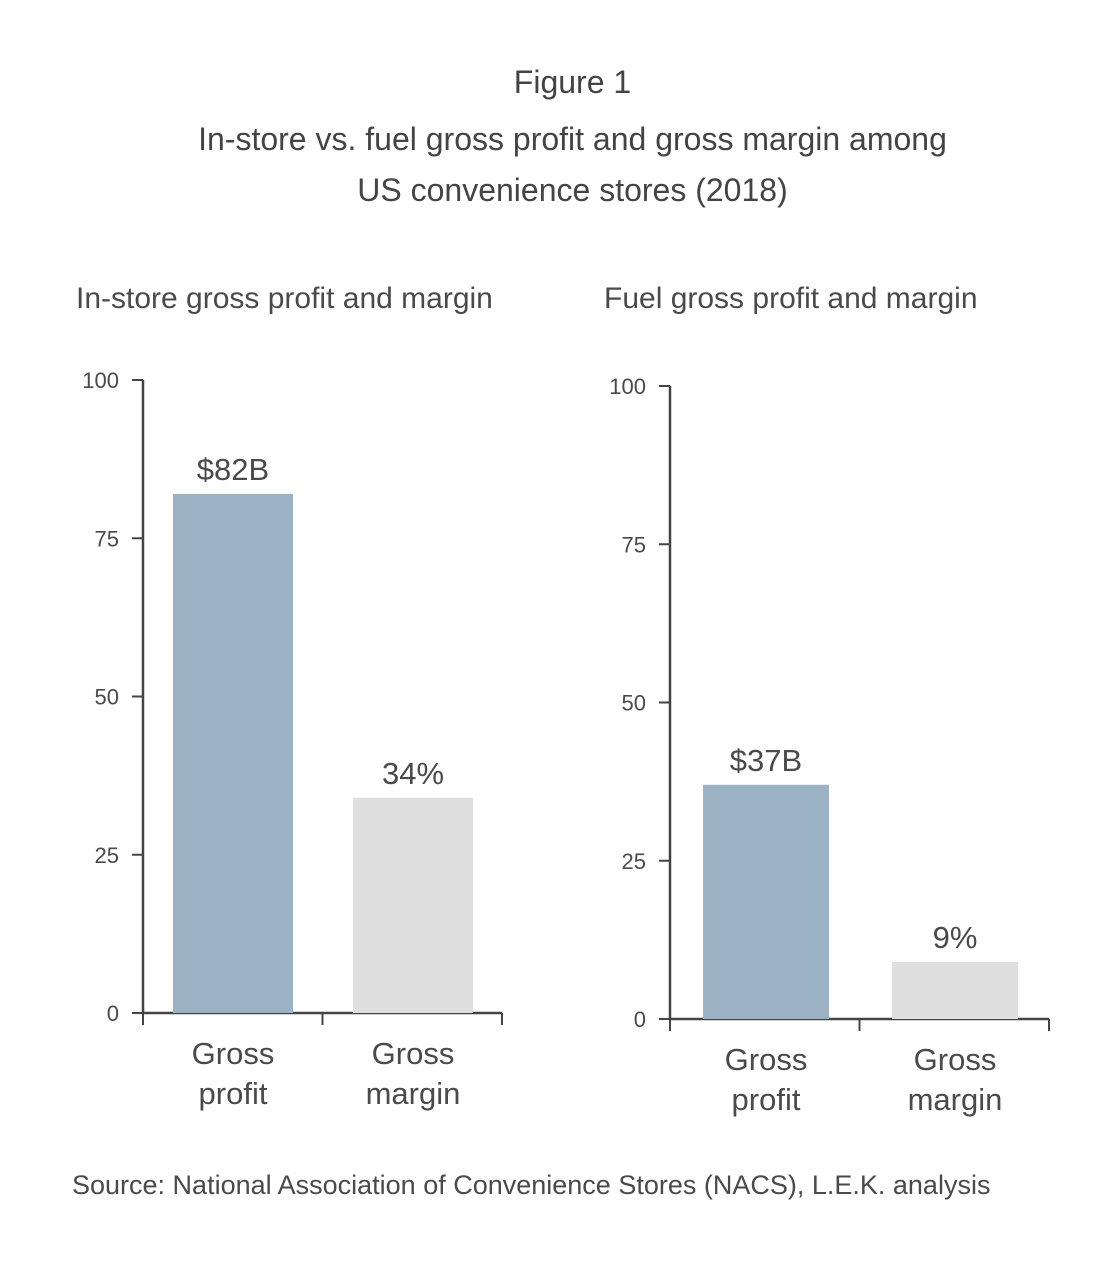  I want to click on in-store-y-tick-label: 0, so click(113, 1013).